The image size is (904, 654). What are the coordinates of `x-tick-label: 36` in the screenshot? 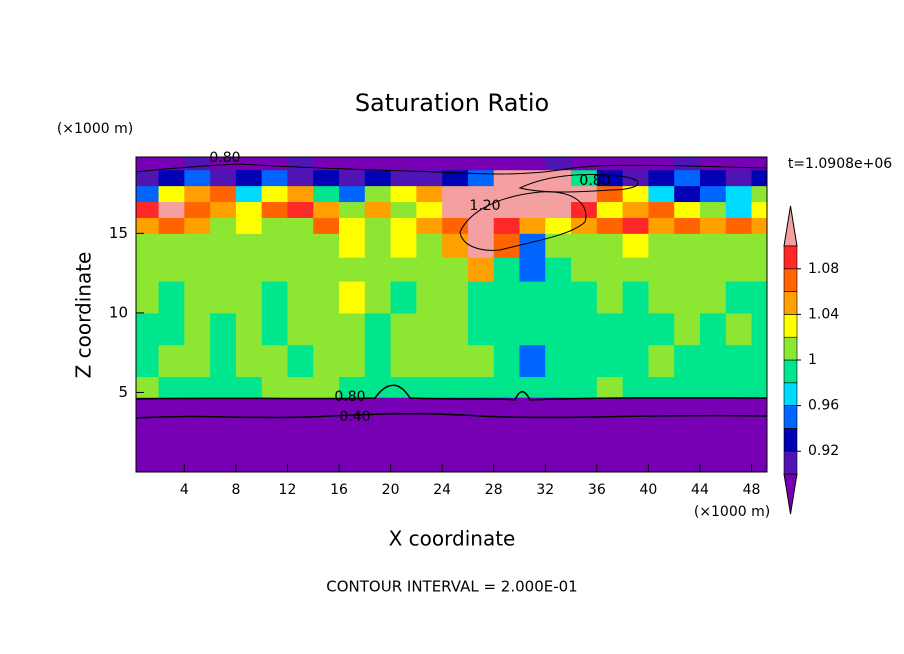 It's located at (597, 490).